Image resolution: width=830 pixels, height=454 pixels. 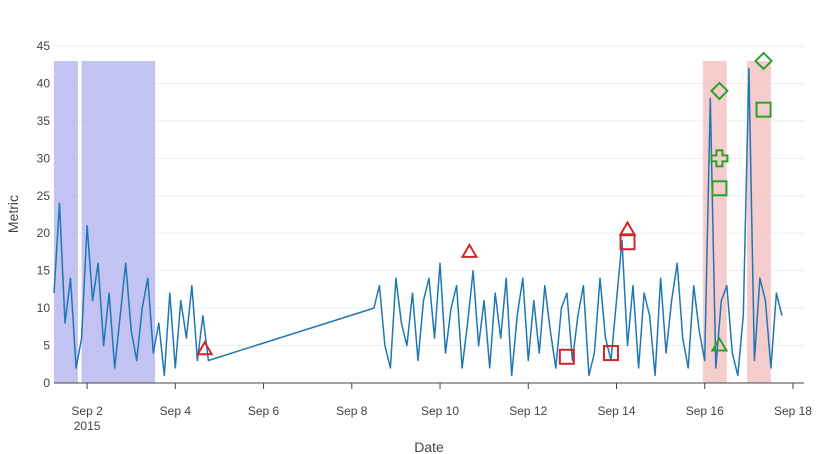 What do you see at coordinates (44, 308) in the screenshot?
I see `y-tick-label: 10` at bounding box center [44, 308].